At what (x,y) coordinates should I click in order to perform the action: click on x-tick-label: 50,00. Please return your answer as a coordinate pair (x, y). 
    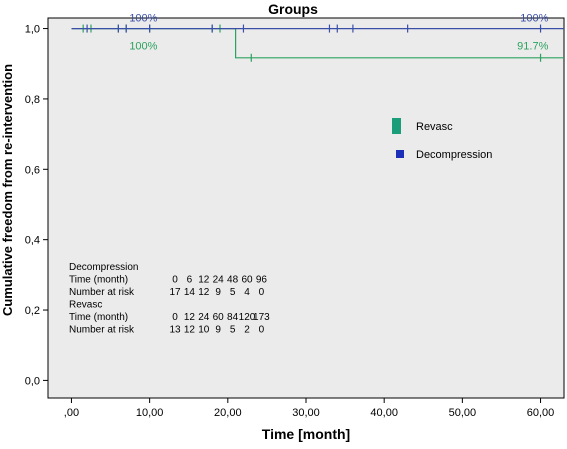
    Looking at the image, I should click on (463, 413).